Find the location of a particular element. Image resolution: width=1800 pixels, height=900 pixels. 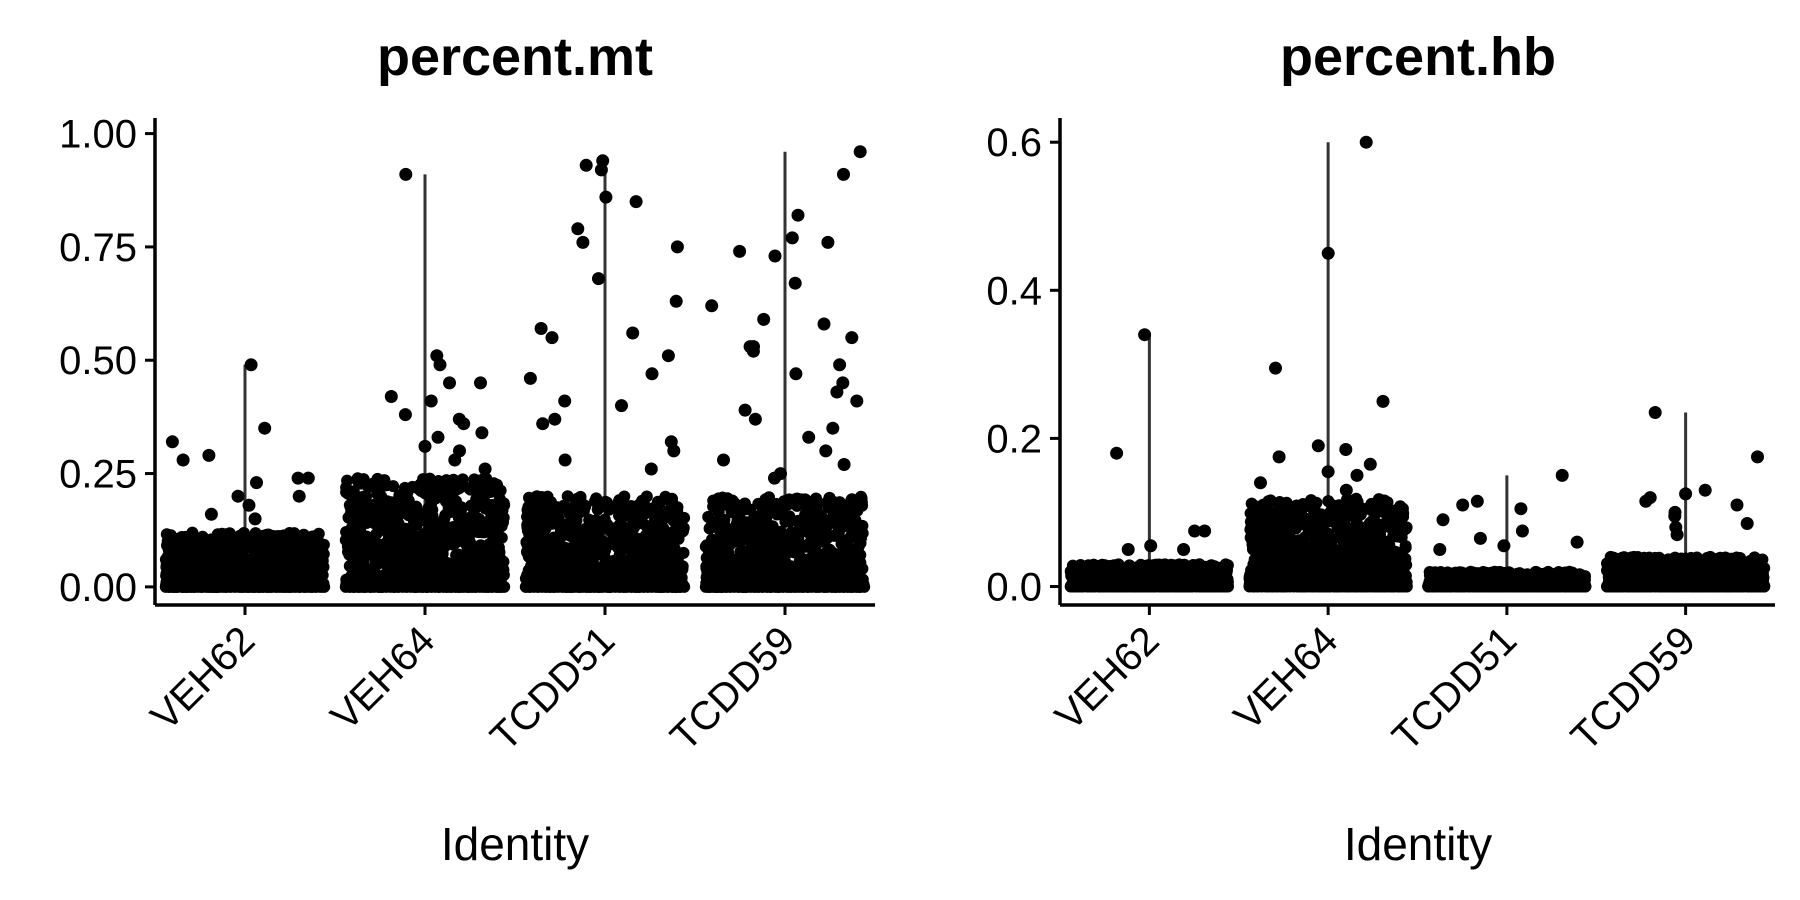

jitter-points-tcdd51 is located at coordinates (605, 373).